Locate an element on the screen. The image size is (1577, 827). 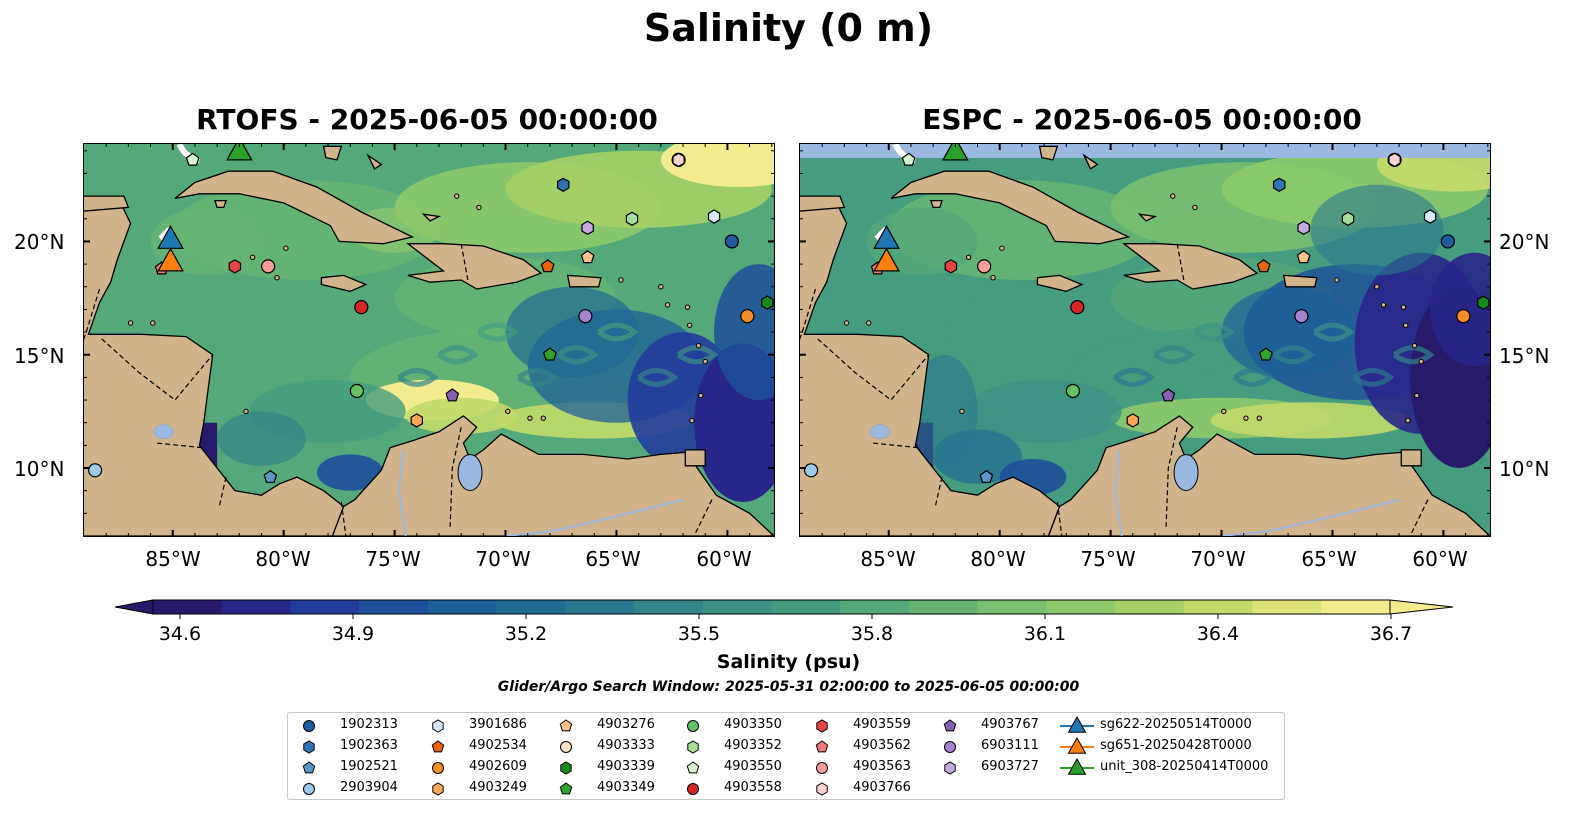
legend-label: 4903333 is located at coordinates (626, 745).